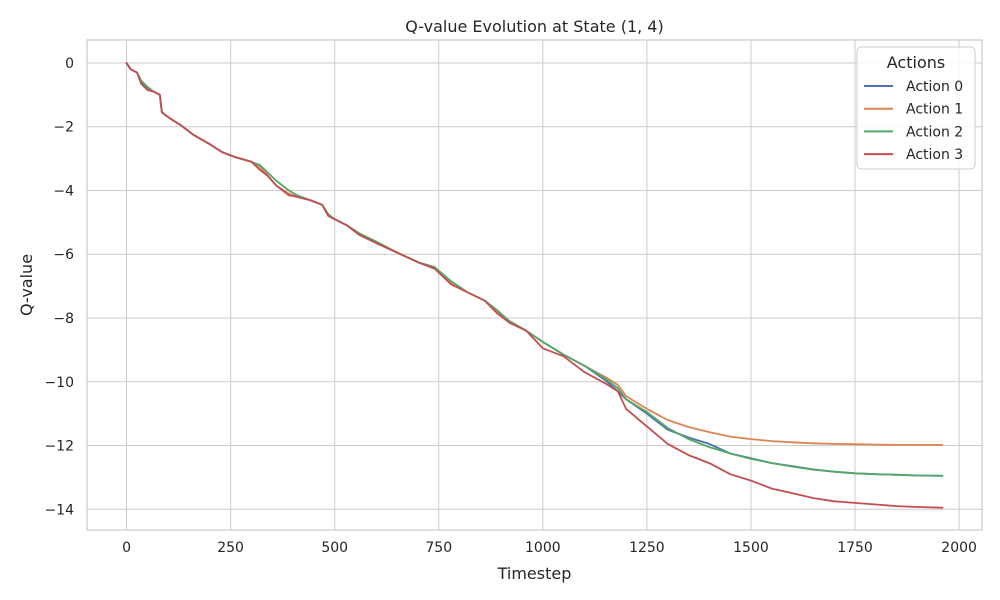  I want to click on x-tick-label: 0, so click(126, 548).